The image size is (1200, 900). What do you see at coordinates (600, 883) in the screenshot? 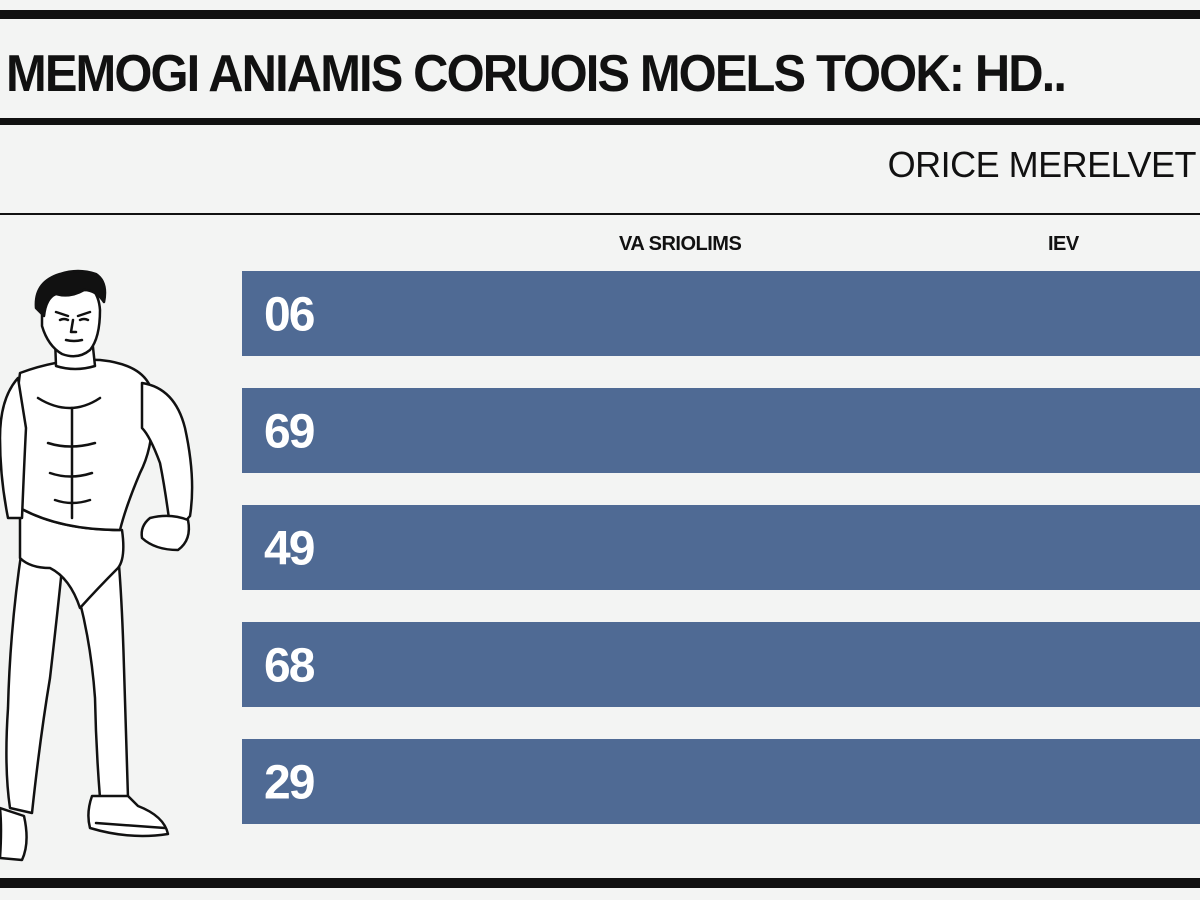
I see `bottom-border` at bounding box center [600, 883].